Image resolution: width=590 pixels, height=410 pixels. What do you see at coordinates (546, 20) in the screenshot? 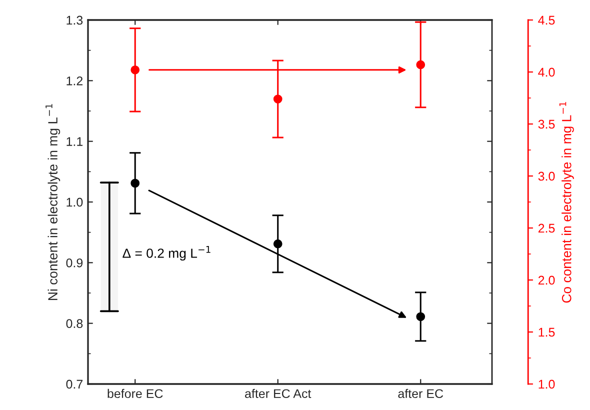
I see `y2-tick-label: 4.5` at bounding box center [546, 20].